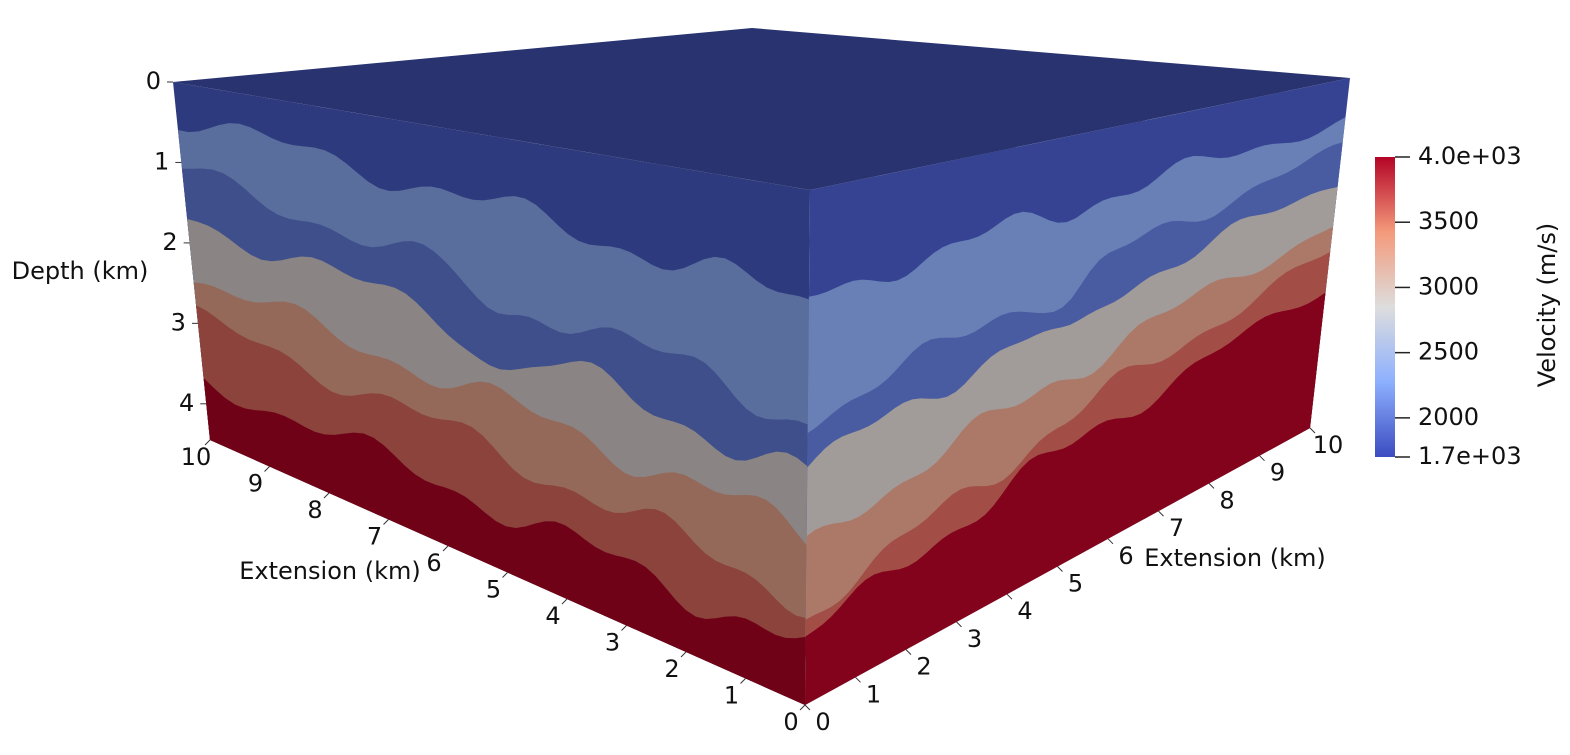  What do you see at coordinates (671, 669) in the screenshot?
I see `x-tick-label: 2` at bounding box center [671, 669].